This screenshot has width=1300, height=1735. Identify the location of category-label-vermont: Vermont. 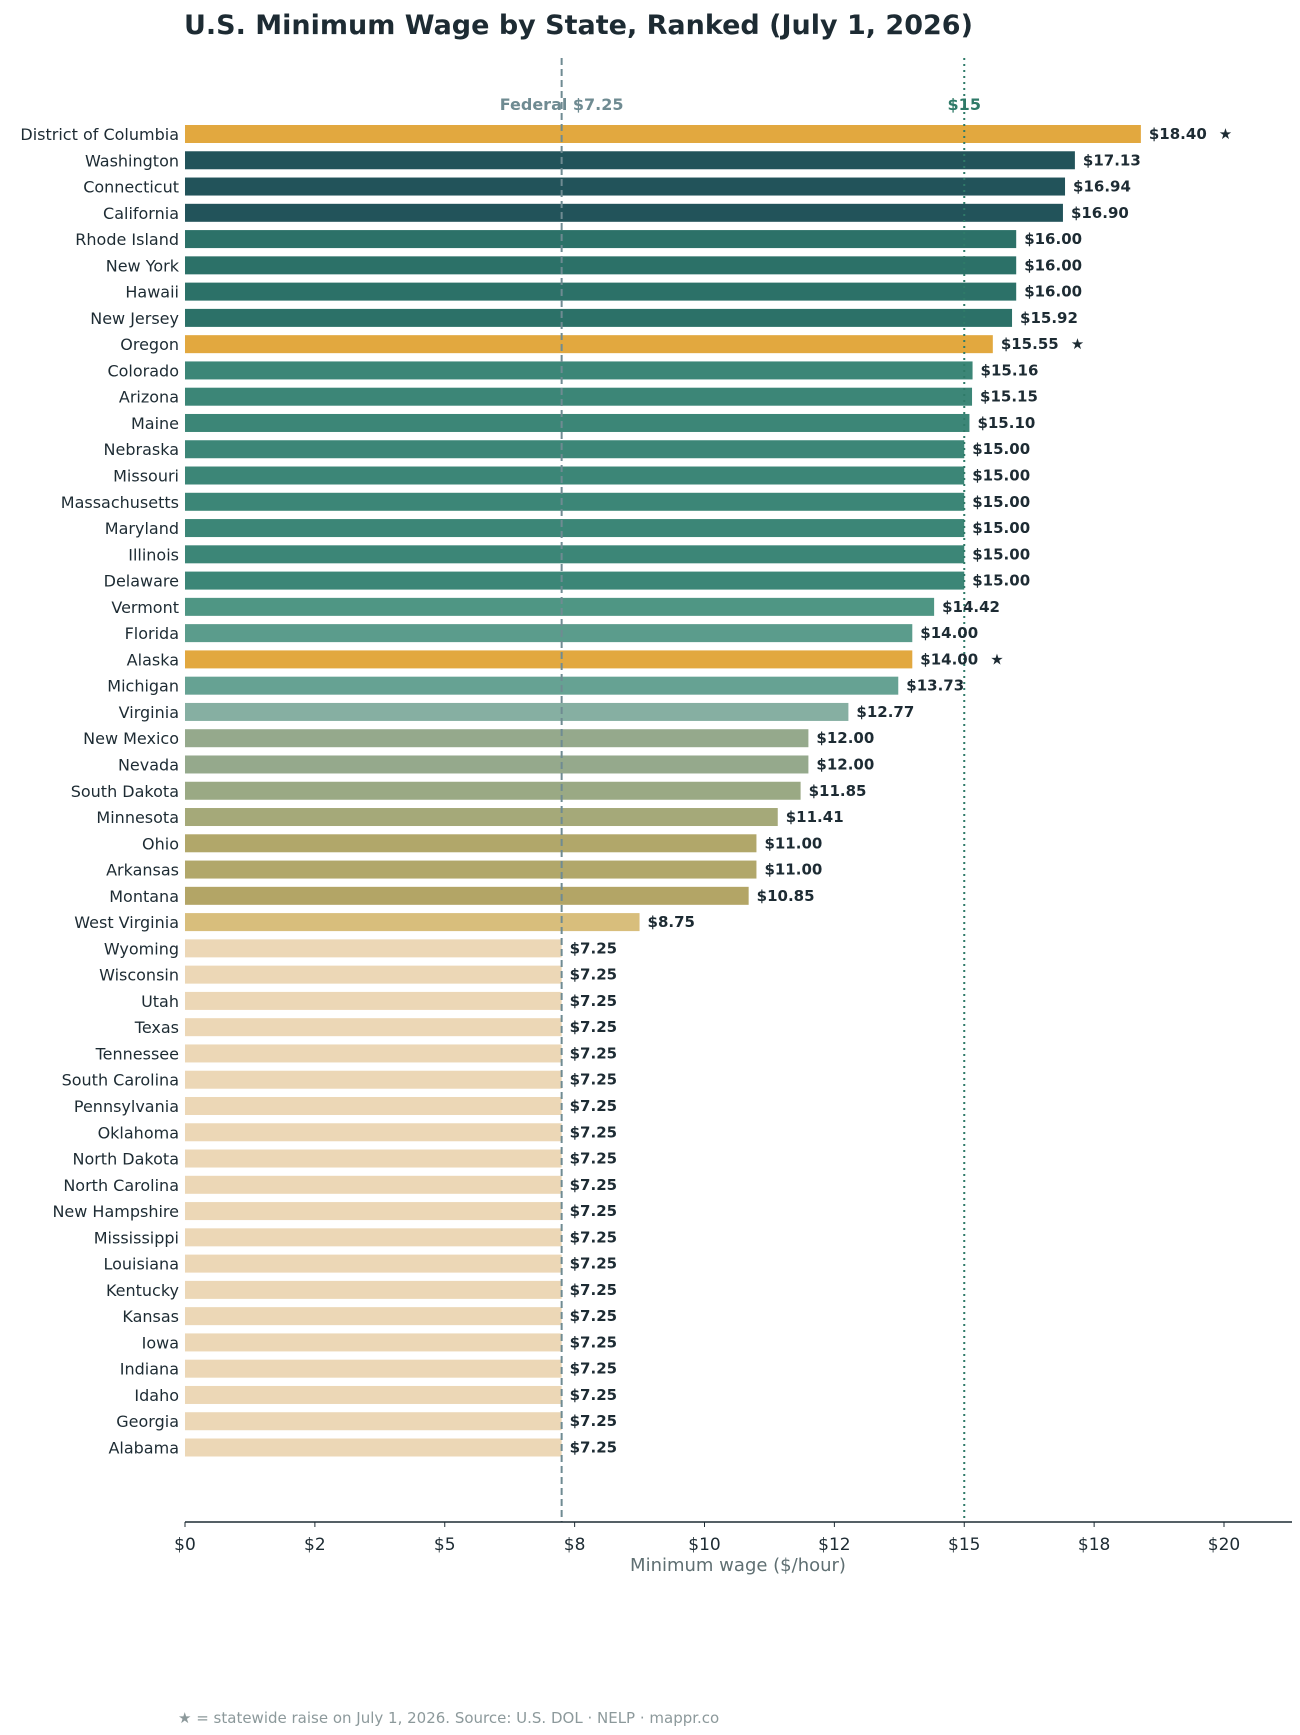
(145, 607).